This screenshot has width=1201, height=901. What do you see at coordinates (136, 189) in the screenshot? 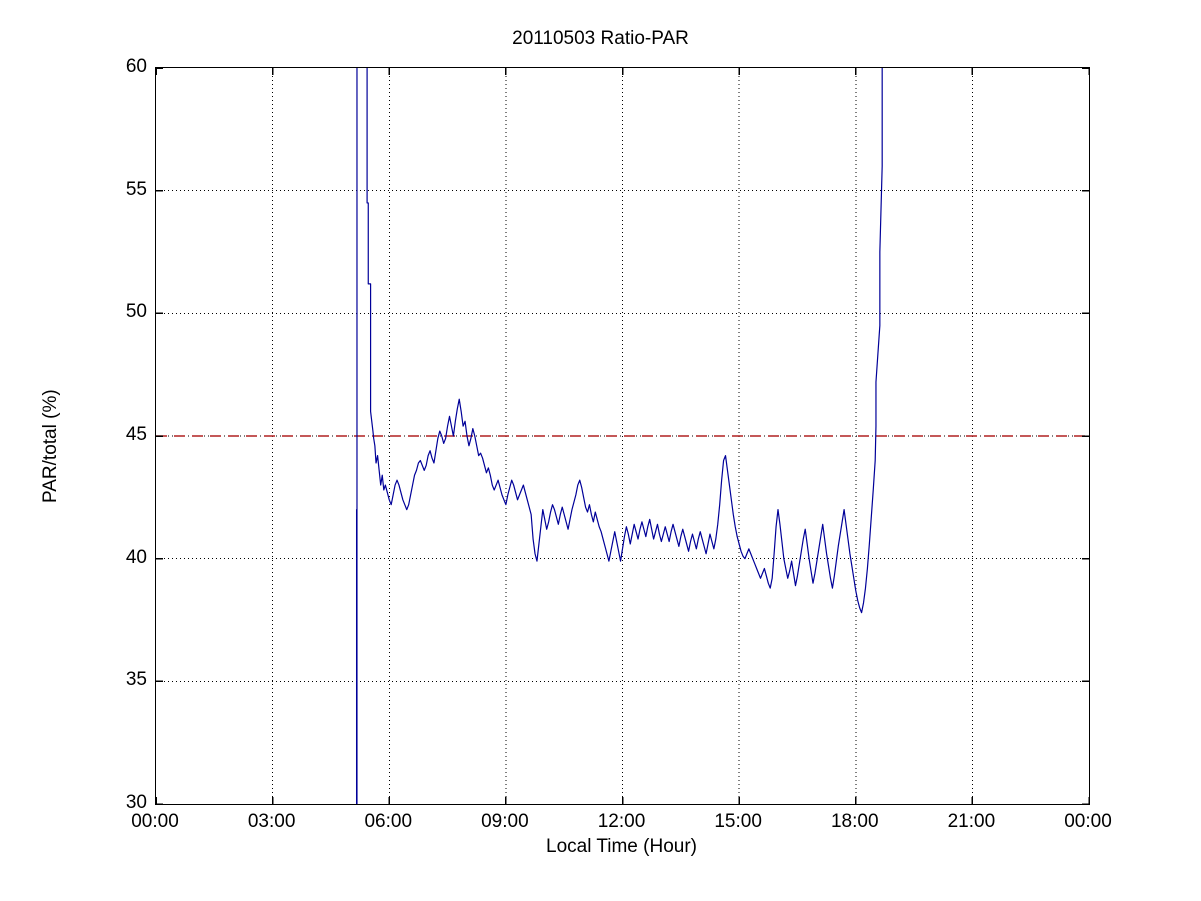
I see `y-tick-label: 55` at bounding box center [136, 189].